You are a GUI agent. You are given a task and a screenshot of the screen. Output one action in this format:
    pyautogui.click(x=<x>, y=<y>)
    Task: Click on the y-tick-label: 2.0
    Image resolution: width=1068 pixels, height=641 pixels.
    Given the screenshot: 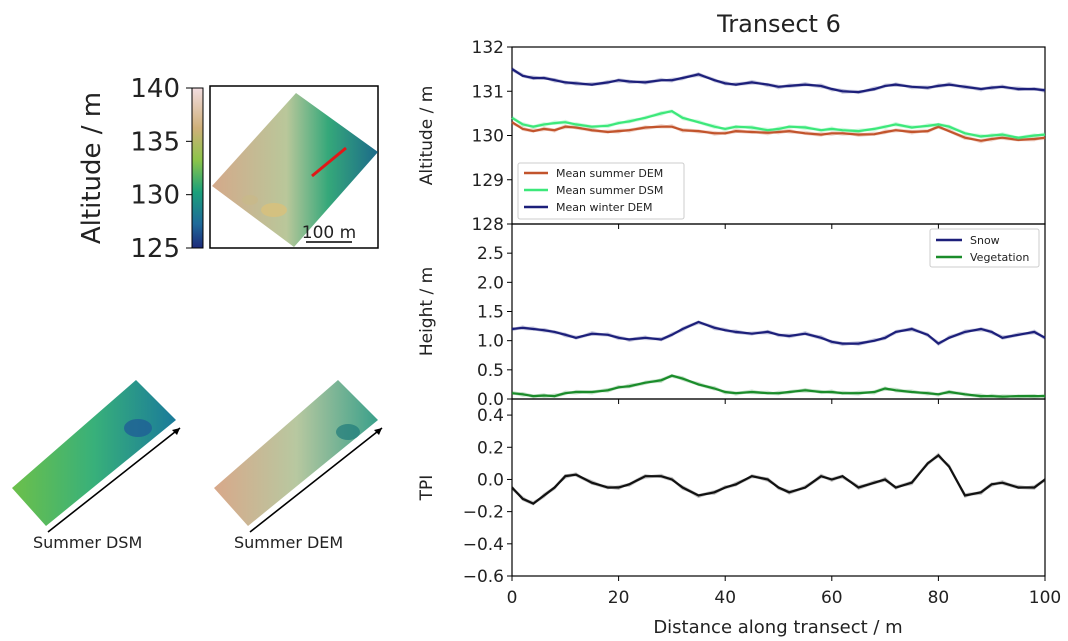 What is the action you would take?
    pyautogui.click(x=490, y=283)
    